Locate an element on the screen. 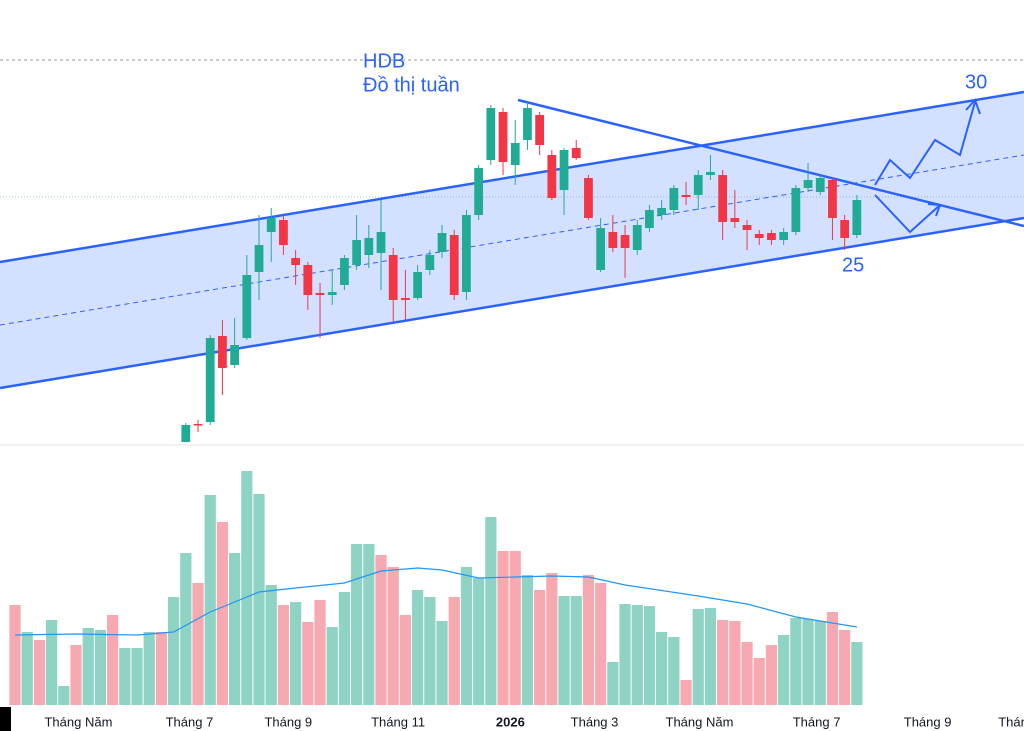 This screenshot has width=1024, height=731. x-tick-label: Tháng 7 is located at coordinates (190, 721).